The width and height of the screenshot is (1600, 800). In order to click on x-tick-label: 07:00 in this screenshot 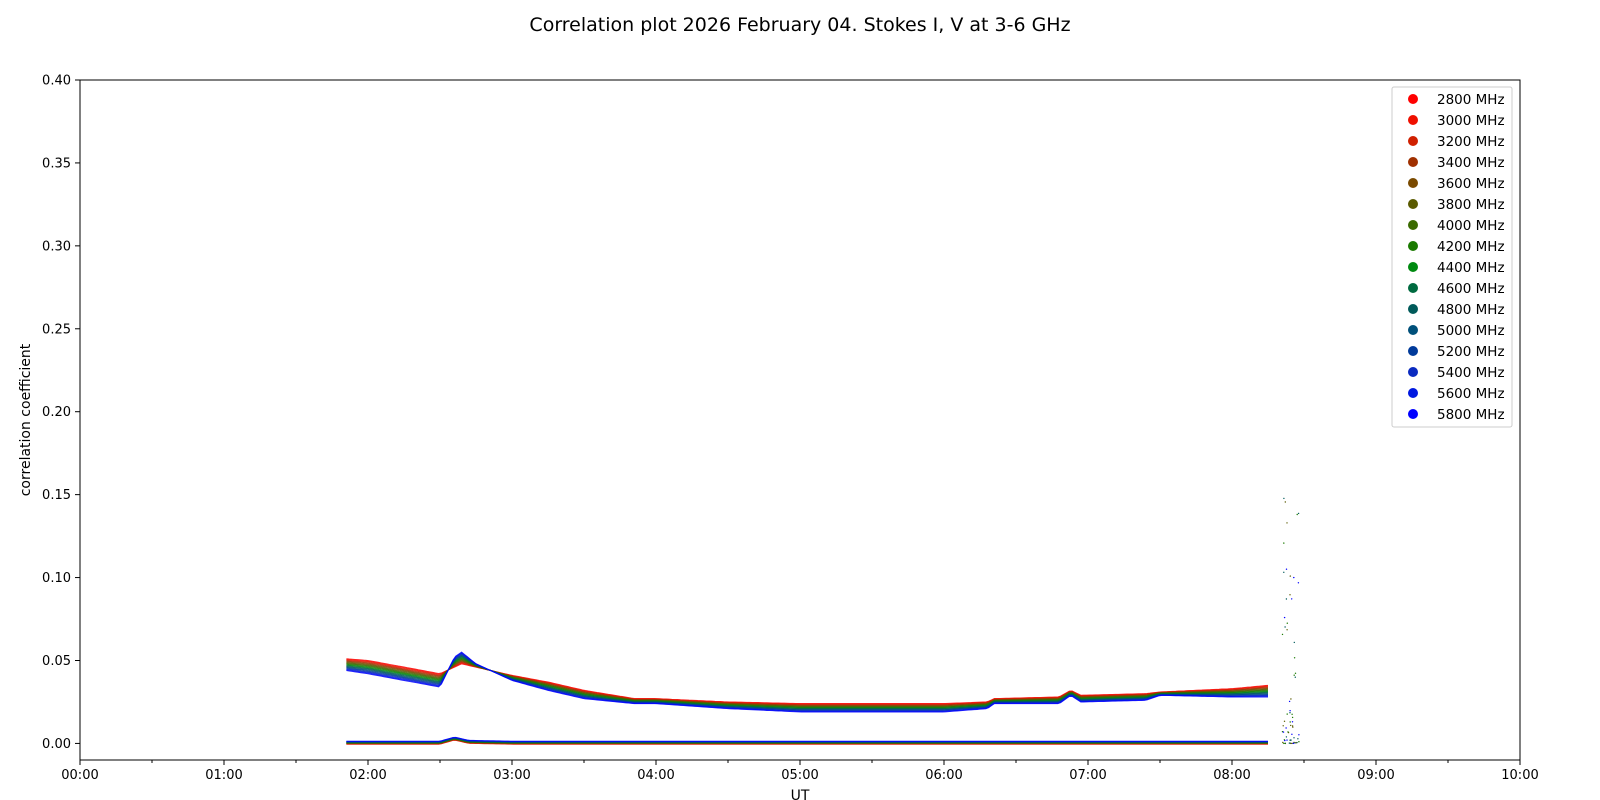, I will do `click(1087, 775)`.